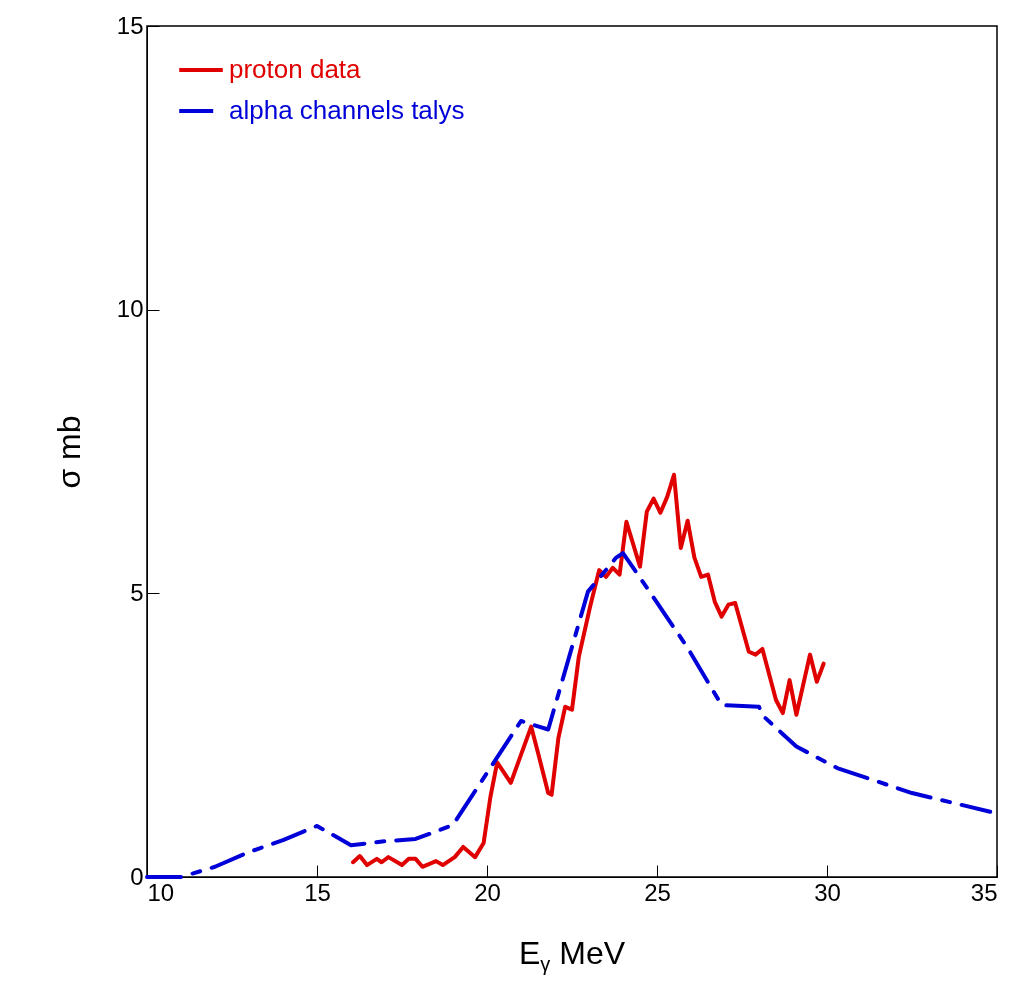  What do you see at coordinates (137, 876) in the screenshot?
I see `y-tick-label: 0` at bounding box center [137, 876].